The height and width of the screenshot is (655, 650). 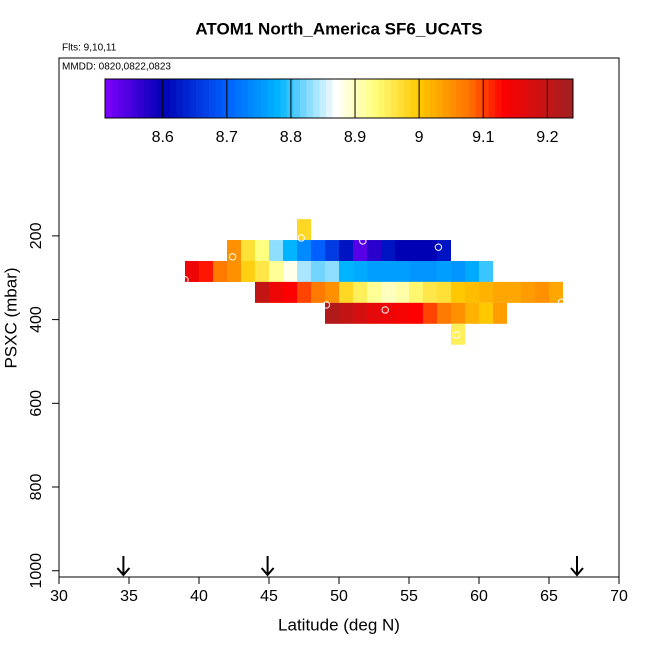 What do you see at coordinates (116, 67) in the screenshot?
I see `annotation: MMDD: 0820,0822,0823` at bounding box center [116, 67].